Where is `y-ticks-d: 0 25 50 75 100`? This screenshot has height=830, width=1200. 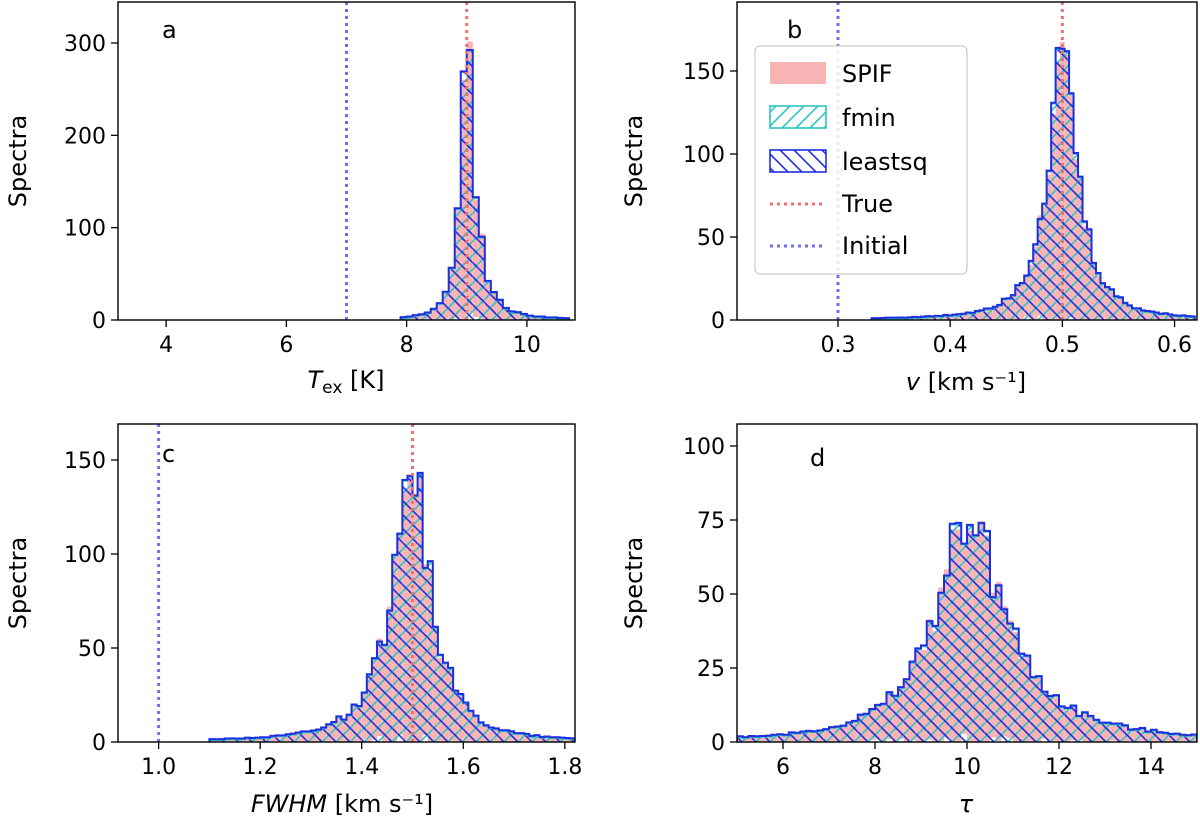
y-ticks-d: 0 25 50 75 100 is located at coordinates (710, 595).